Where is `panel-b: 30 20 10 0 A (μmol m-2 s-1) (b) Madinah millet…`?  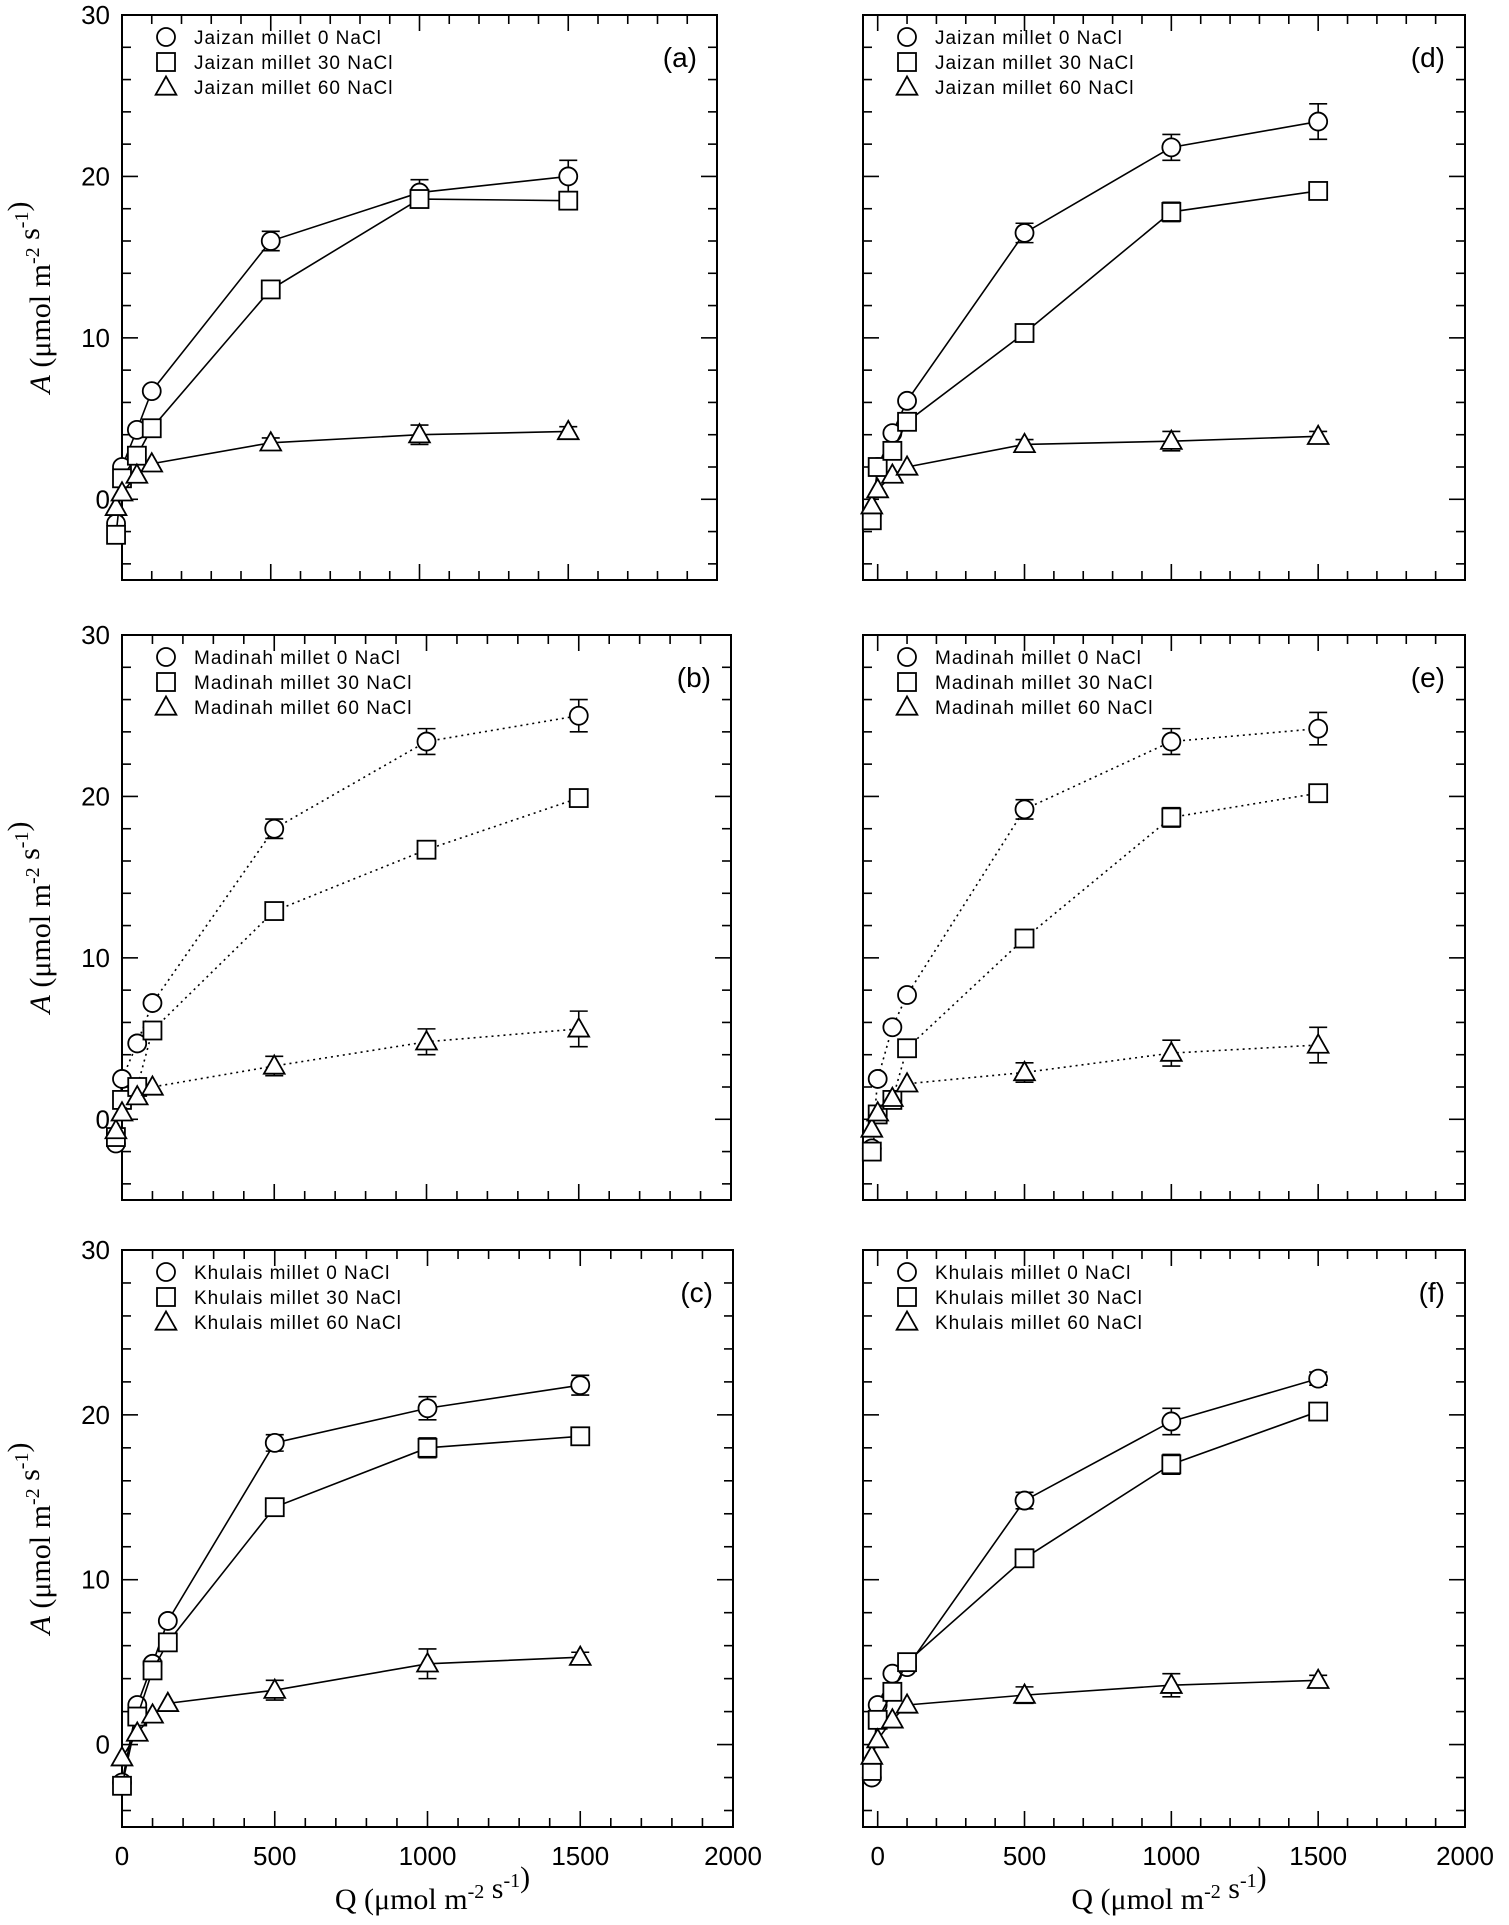
panel-b: 30 20 10 0 A (μmol m-2 s-1) (b) Madinah millet… is located at coordinates (367, 910).